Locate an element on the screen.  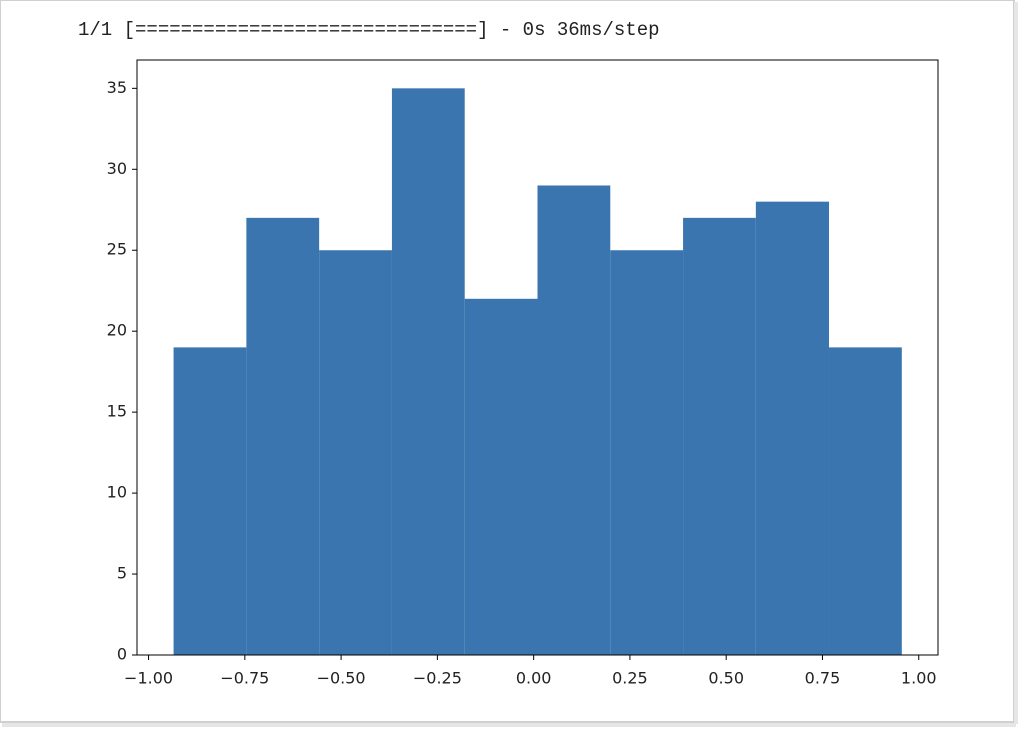
x-tick-label: 0.25 is located at coordinates (630, 678).